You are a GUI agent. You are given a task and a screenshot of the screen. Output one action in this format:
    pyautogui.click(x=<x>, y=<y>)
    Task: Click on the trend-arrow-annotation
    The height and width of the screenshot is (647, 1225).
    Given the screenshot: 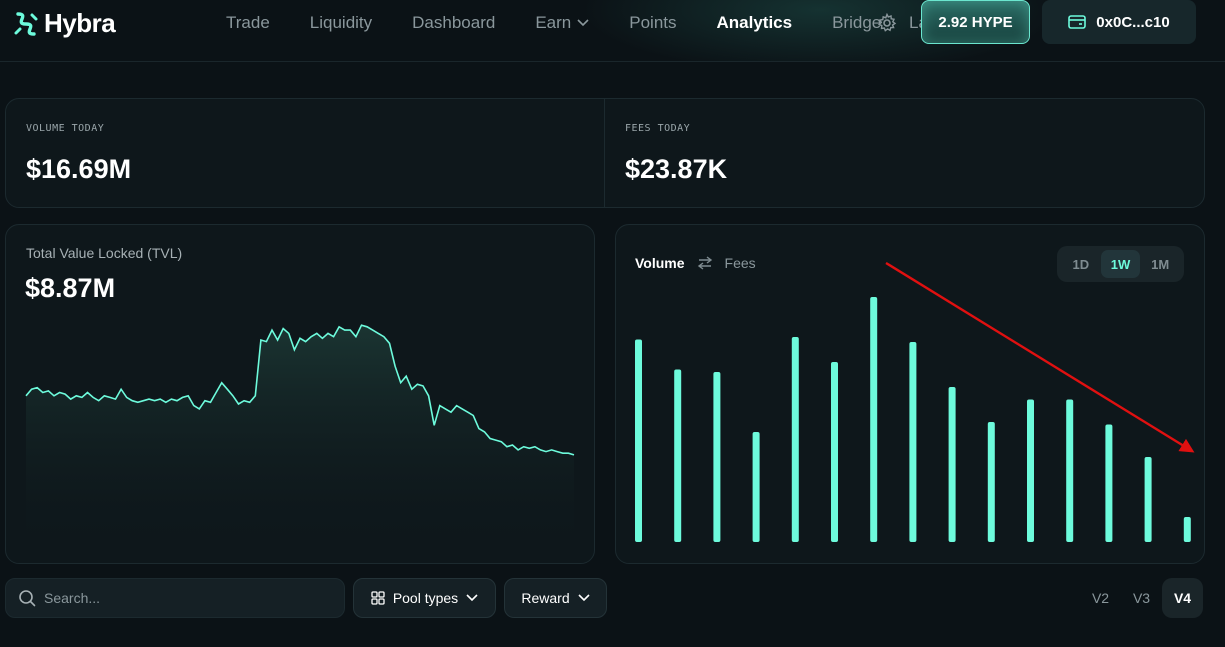 What is the action you would take?
    pyautogui.click(x=1040, y=357)
    